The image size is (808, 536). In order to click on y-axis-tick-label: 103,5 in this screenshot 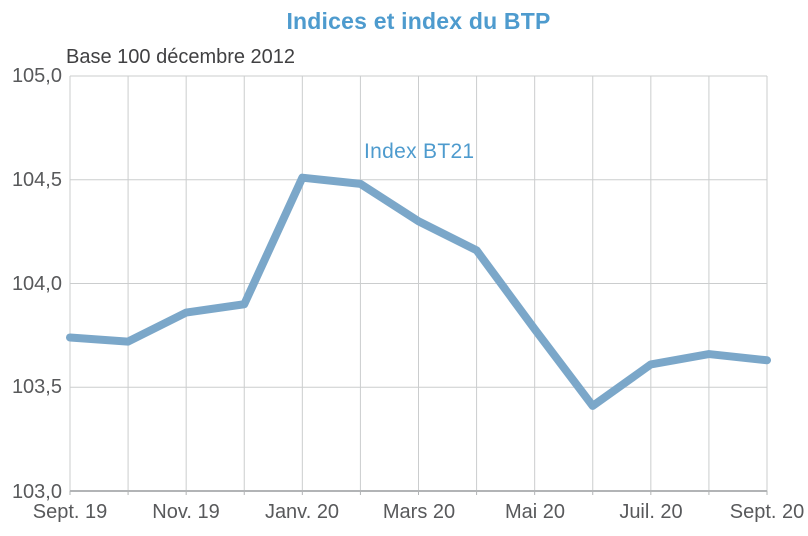, I will do `click(36, 387)`.